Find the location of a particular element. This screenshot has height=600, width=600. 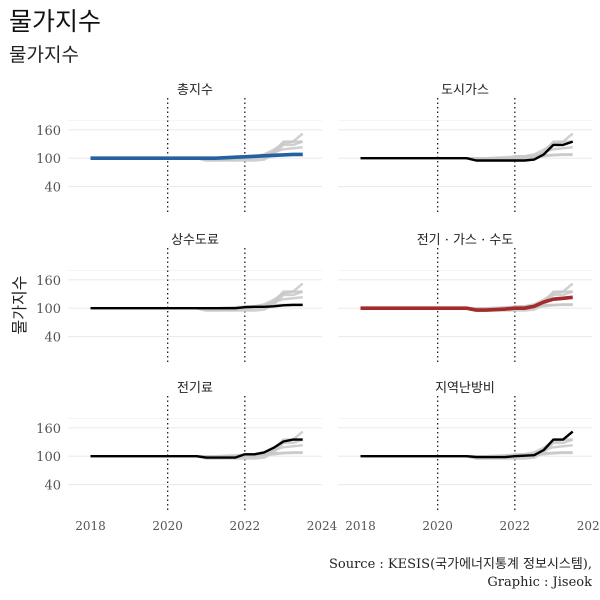

caption-source: Source : KESIS(국가에너지통계 정보시스템), is located at coordinates (460, 564).